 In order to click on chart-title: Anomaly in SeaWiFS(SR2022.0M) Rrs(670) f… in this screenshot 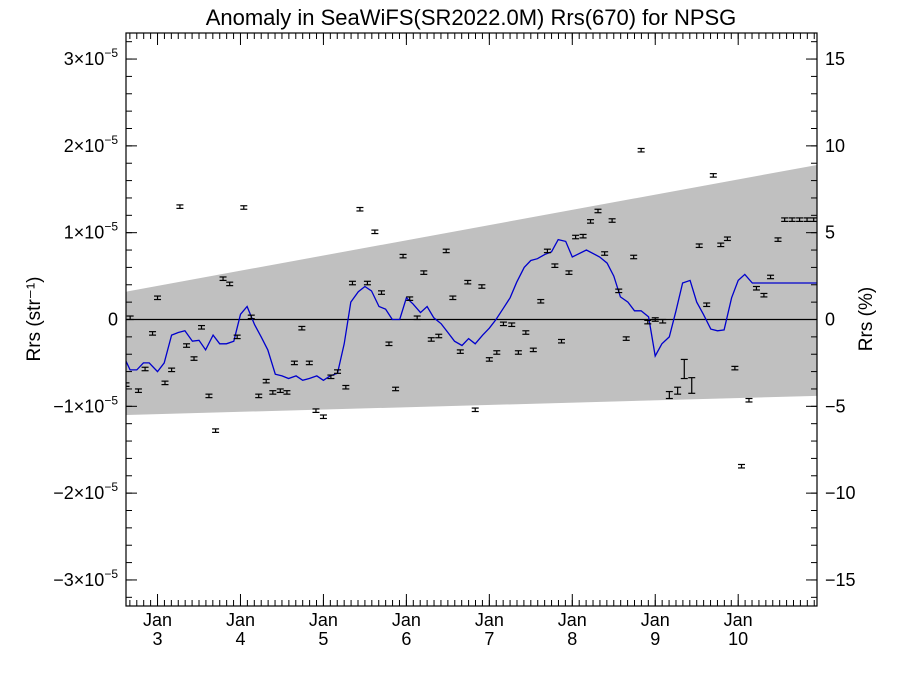, I will do `click(471, 17)`.